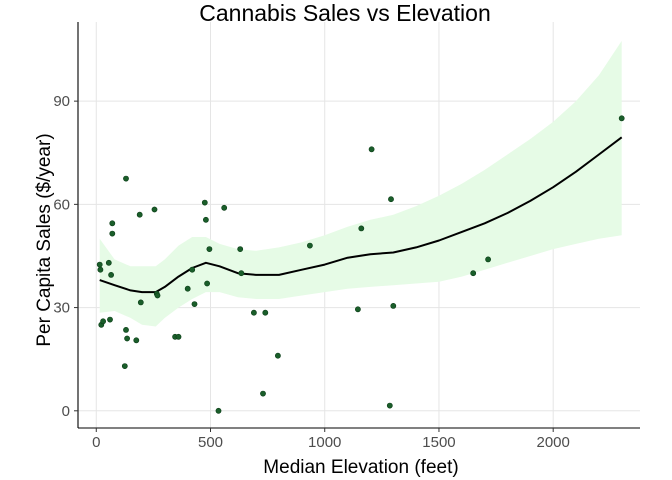 The image size is (672, 480). I want to click on y-axis-label: Per Capita Sales ($/year), so click(44, 239).